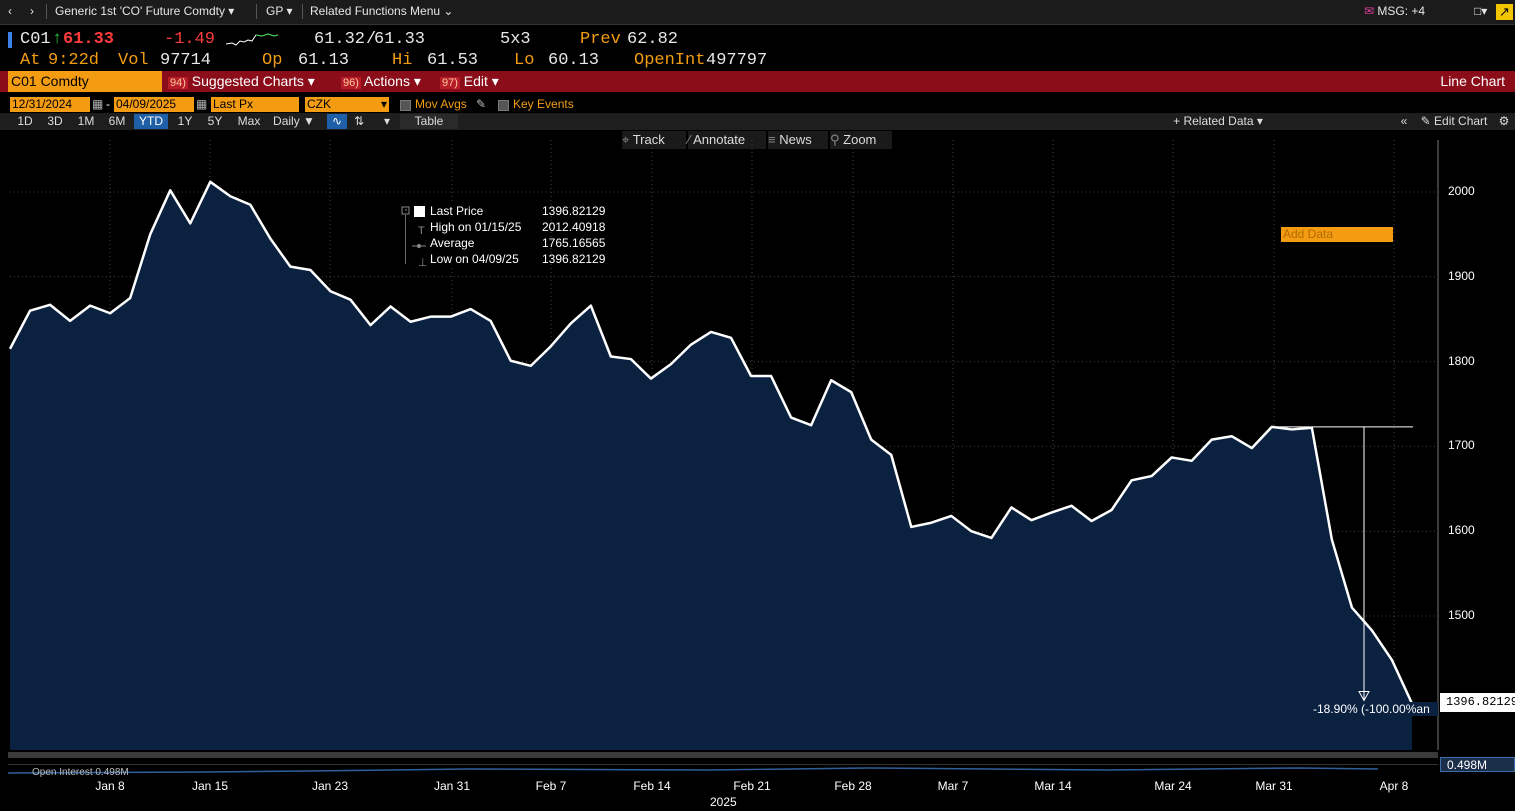  I want to click on mov-avgs-checkbox, so click(405, 105).